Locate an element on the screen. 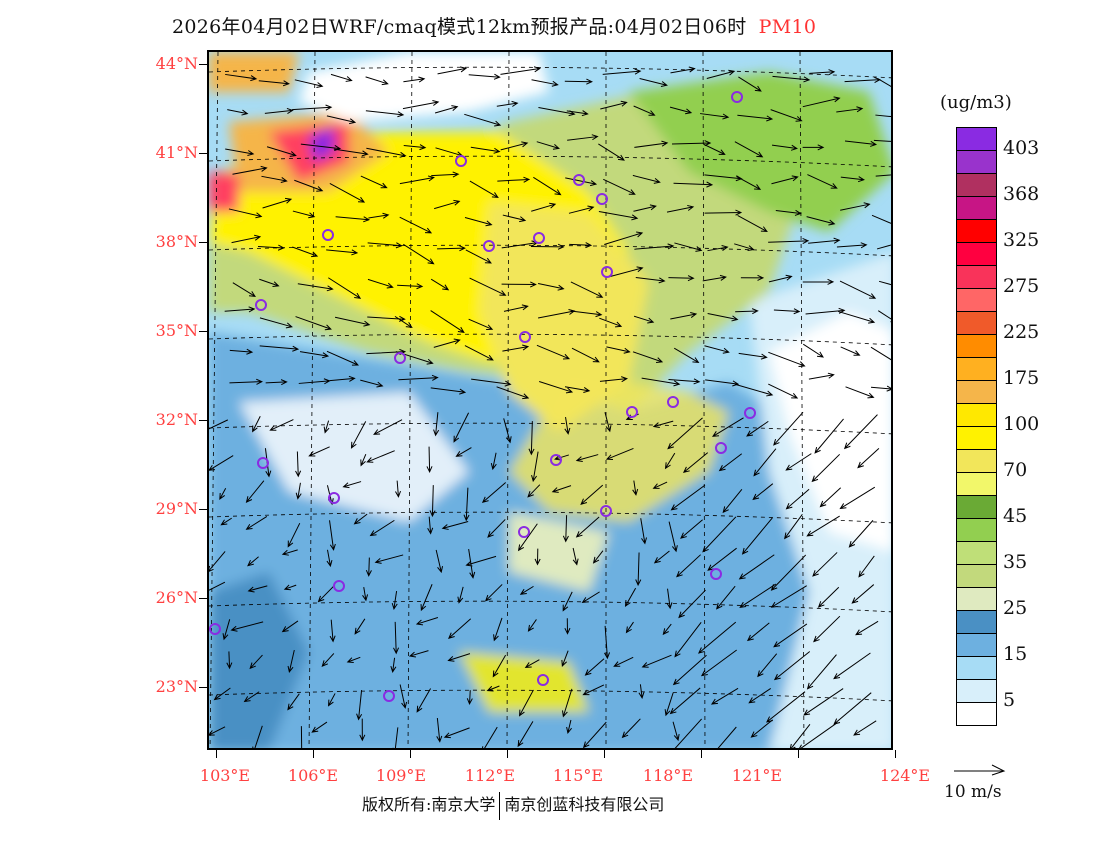 The image size is (1100, 850). copyright-right: 南京创蓝科技有限公司 is located at coordinates (584, 804).